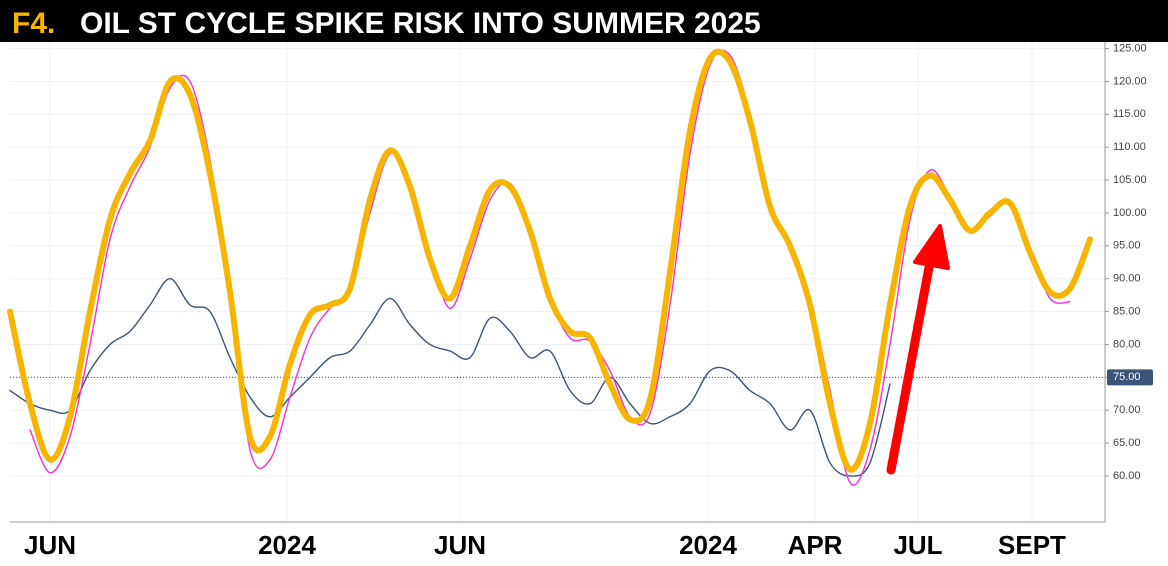 This screenshot has width=1168, height=566. What do you see at coordinates (1032, 545) in the screenshot?
I see `x-tick-label: SEPT` at bounding box center [1032, 545].